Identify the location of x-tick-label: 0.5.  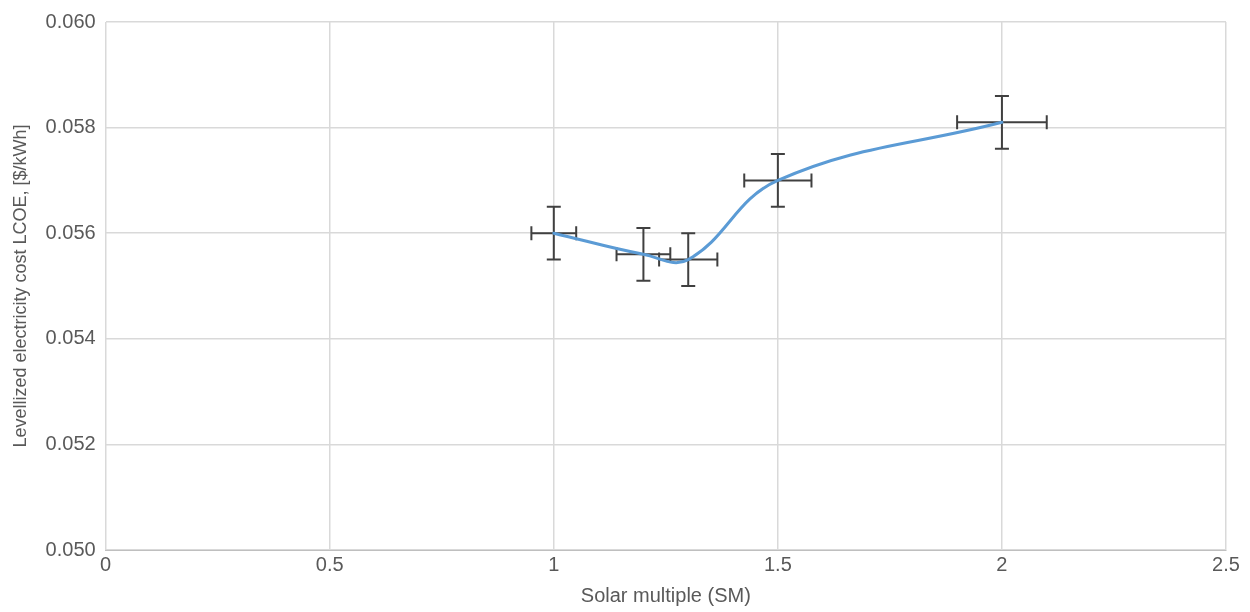
(329, 563).